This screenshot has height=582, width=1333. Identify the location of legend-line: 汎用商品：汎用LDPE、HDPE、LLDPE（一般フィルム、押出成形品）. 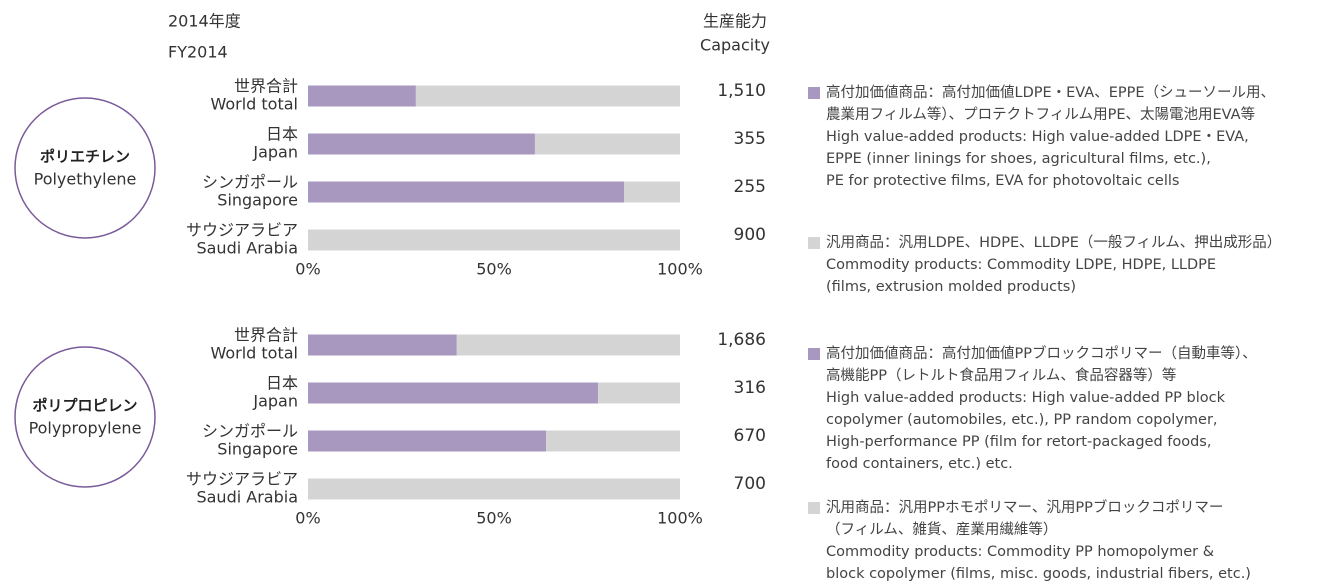
(1053, 242).